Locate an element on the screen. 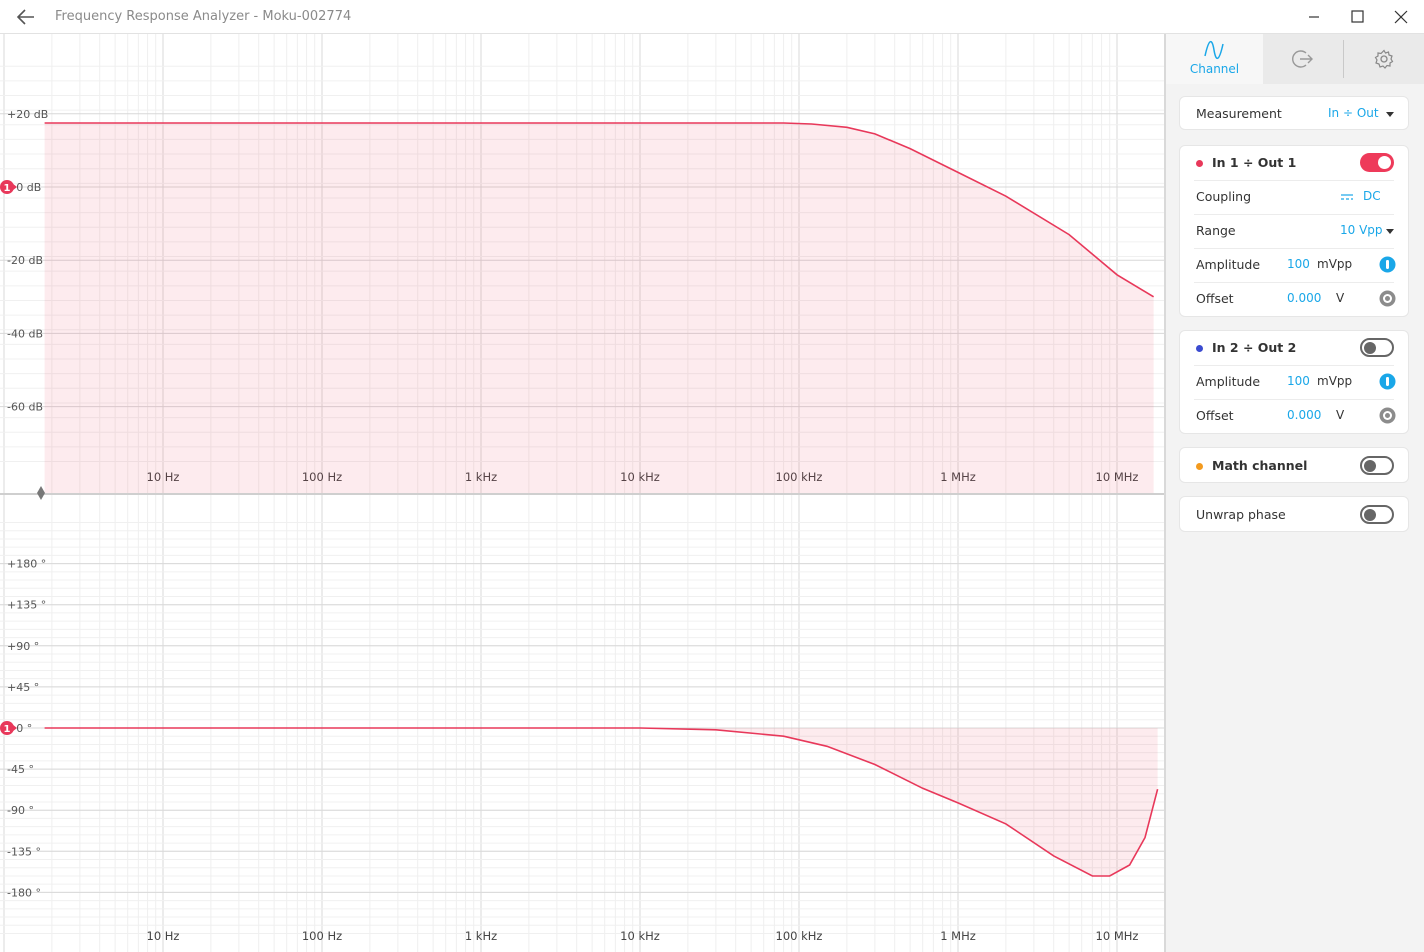 This screenshot has height=952, width=1424. toggle-knob is located at coordinates (1370, 514).